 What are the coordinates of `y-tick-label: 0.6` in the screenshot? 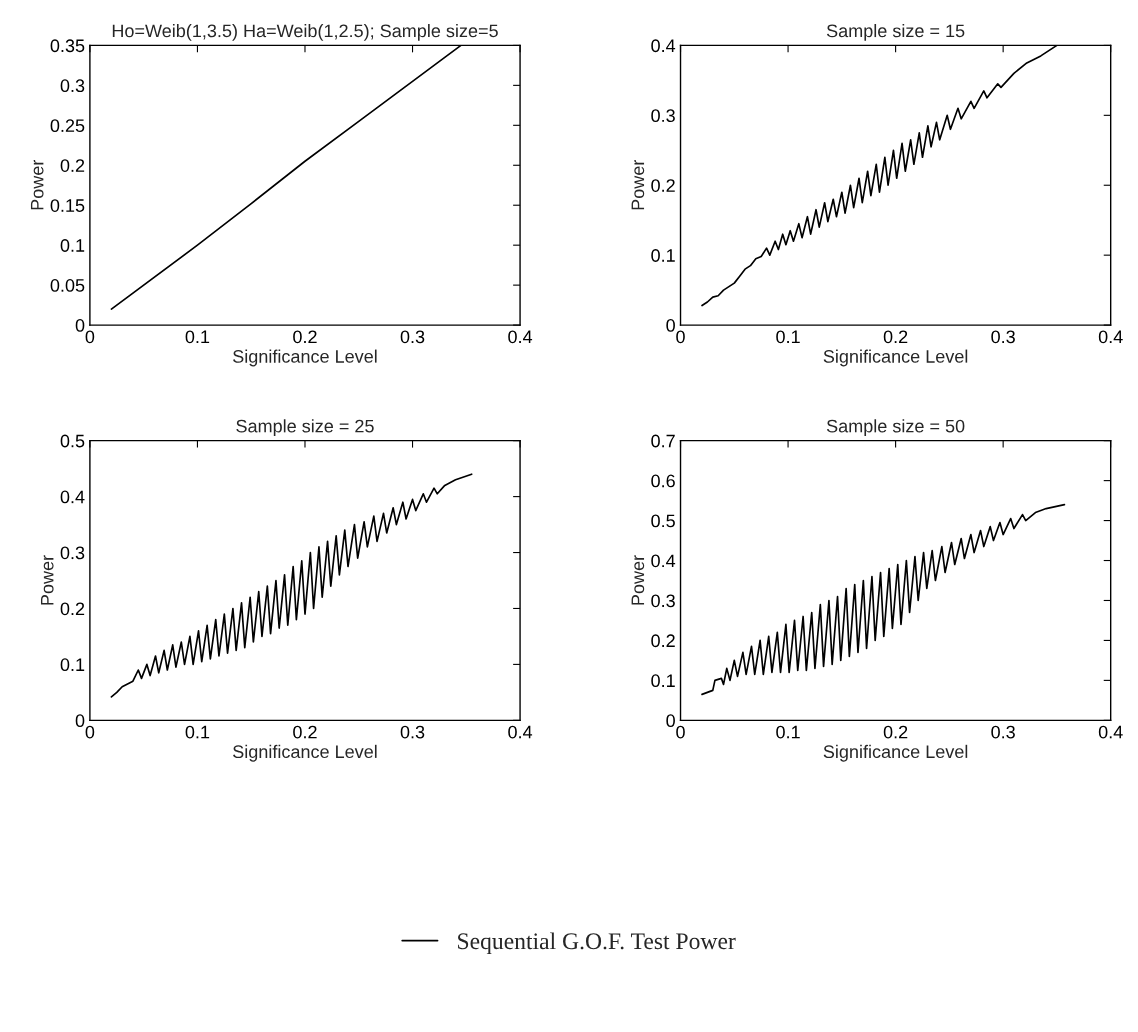 It's located at (663, 481).